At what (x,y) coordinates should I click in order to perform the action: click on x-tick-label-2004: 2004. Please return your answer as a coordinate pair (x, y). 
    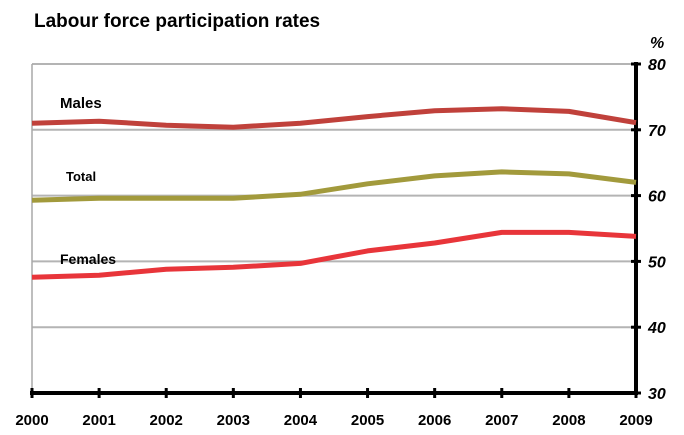
    Looking at the image, I should click on (301, 420).